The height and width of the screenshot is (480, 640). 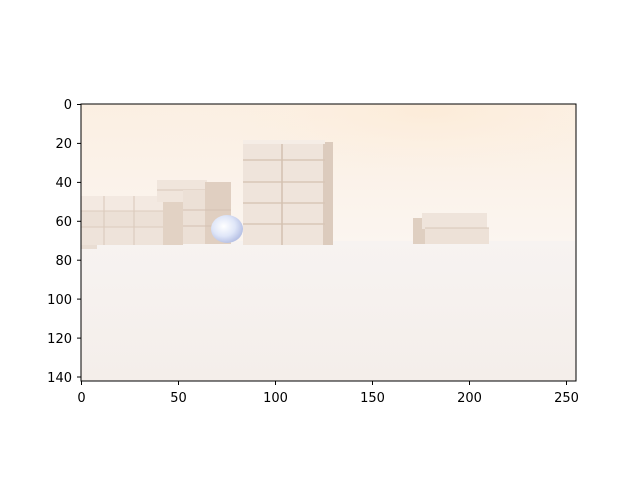 What do you see at coordinates (63, 144) in the screenshot?
I see `y-tick-label: 20` at bounding box center [63, 144].